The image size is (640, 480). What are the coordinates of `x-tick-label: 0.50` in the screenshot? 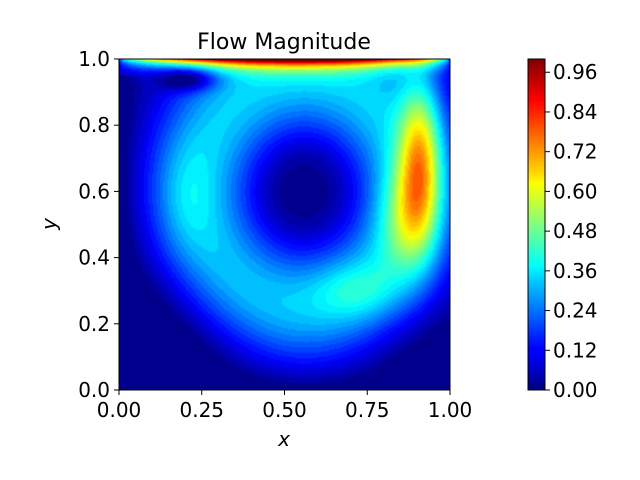 It's located at (284, 410).